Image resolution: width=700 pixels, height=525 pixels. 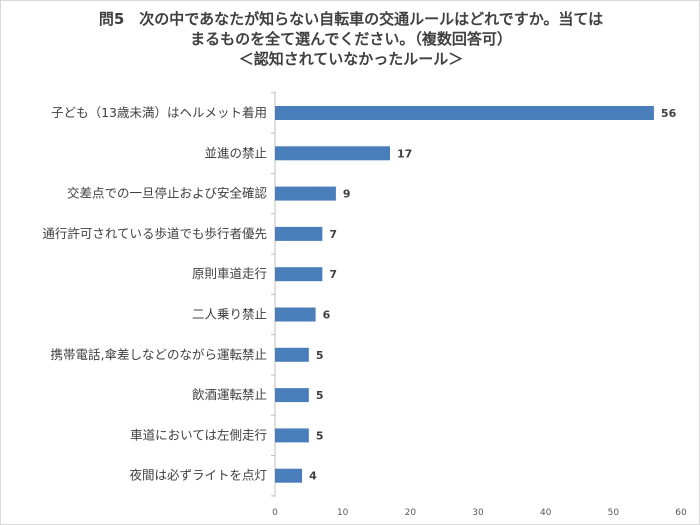 What do you see at coordinates (546, 513) in the screenshot?
I see `x-tick-label: 40` at bounding box center [546, 513].